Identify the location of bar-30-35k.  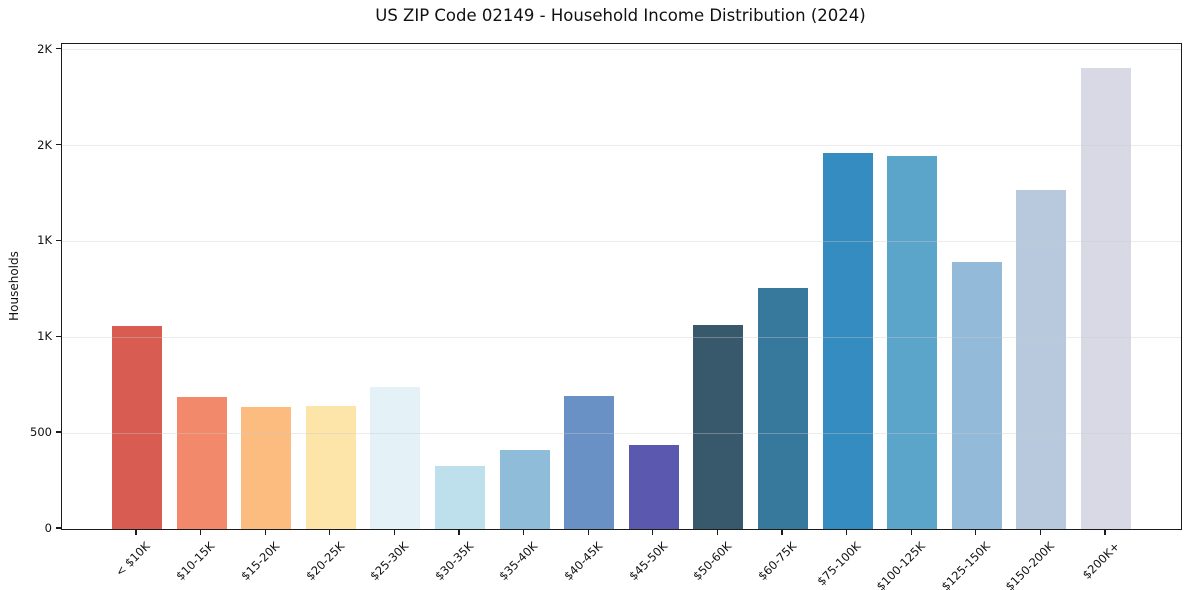
(460, 497).